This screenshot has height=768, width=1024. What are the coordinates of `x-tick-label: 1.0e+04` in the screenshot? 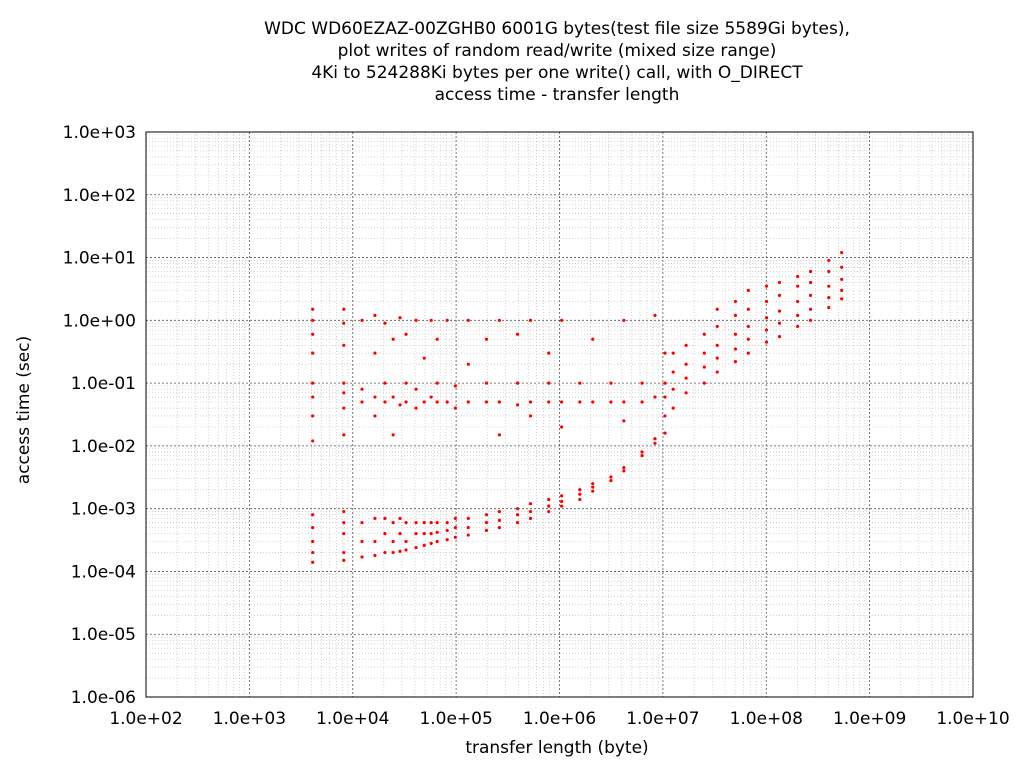 It's located at (352, 719).